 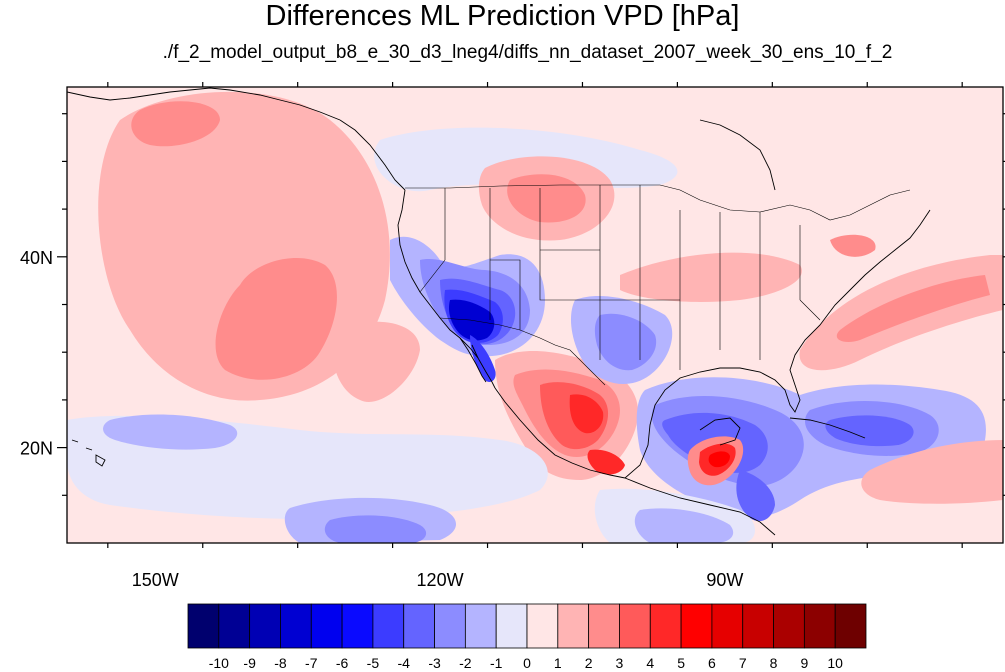 I want to click on colorbar-label: 4, so click(x=650, y=663).